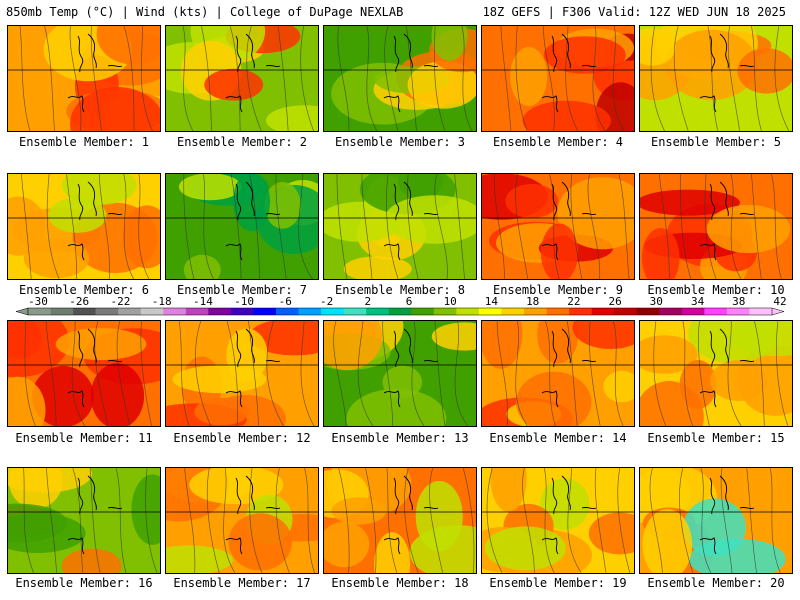  Describe the element at coordinates (716, 290) in the screenshot. I see `ensemble-member-label: Ensemble Member: 10` at that location.